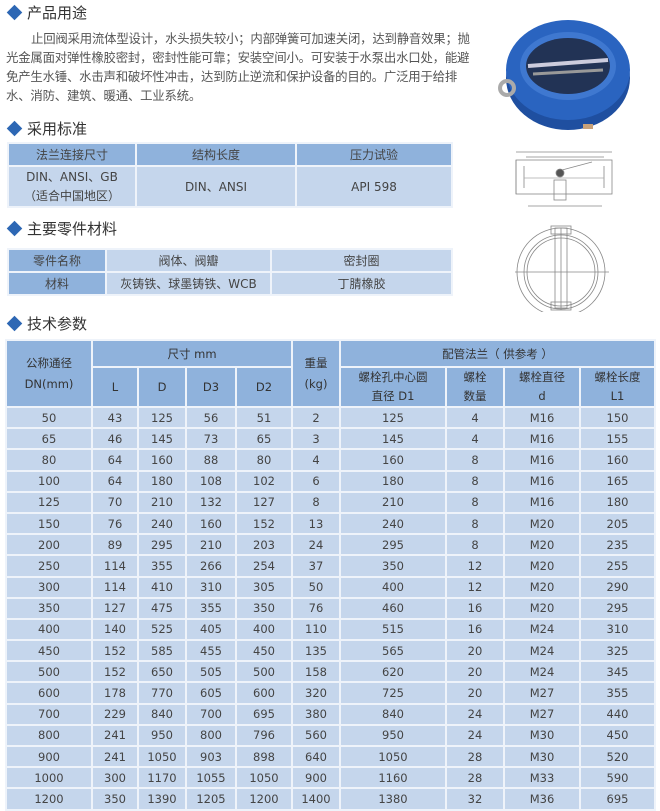 The height and width of the screenshot is (811, 660). What do you see at coordinates (162, 566) in the screenshot?
I see `cell-D: 355` at bounding box center [162, 566].